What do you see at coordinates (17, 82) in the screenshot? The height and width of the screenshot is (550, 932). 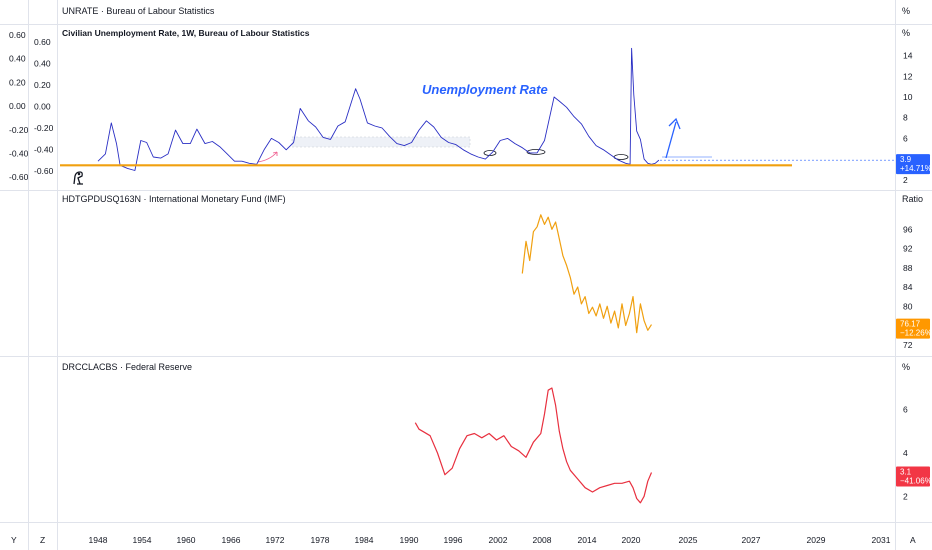 I see `left-outer-tick-label: 0.20` at bounding box center [17, 82].